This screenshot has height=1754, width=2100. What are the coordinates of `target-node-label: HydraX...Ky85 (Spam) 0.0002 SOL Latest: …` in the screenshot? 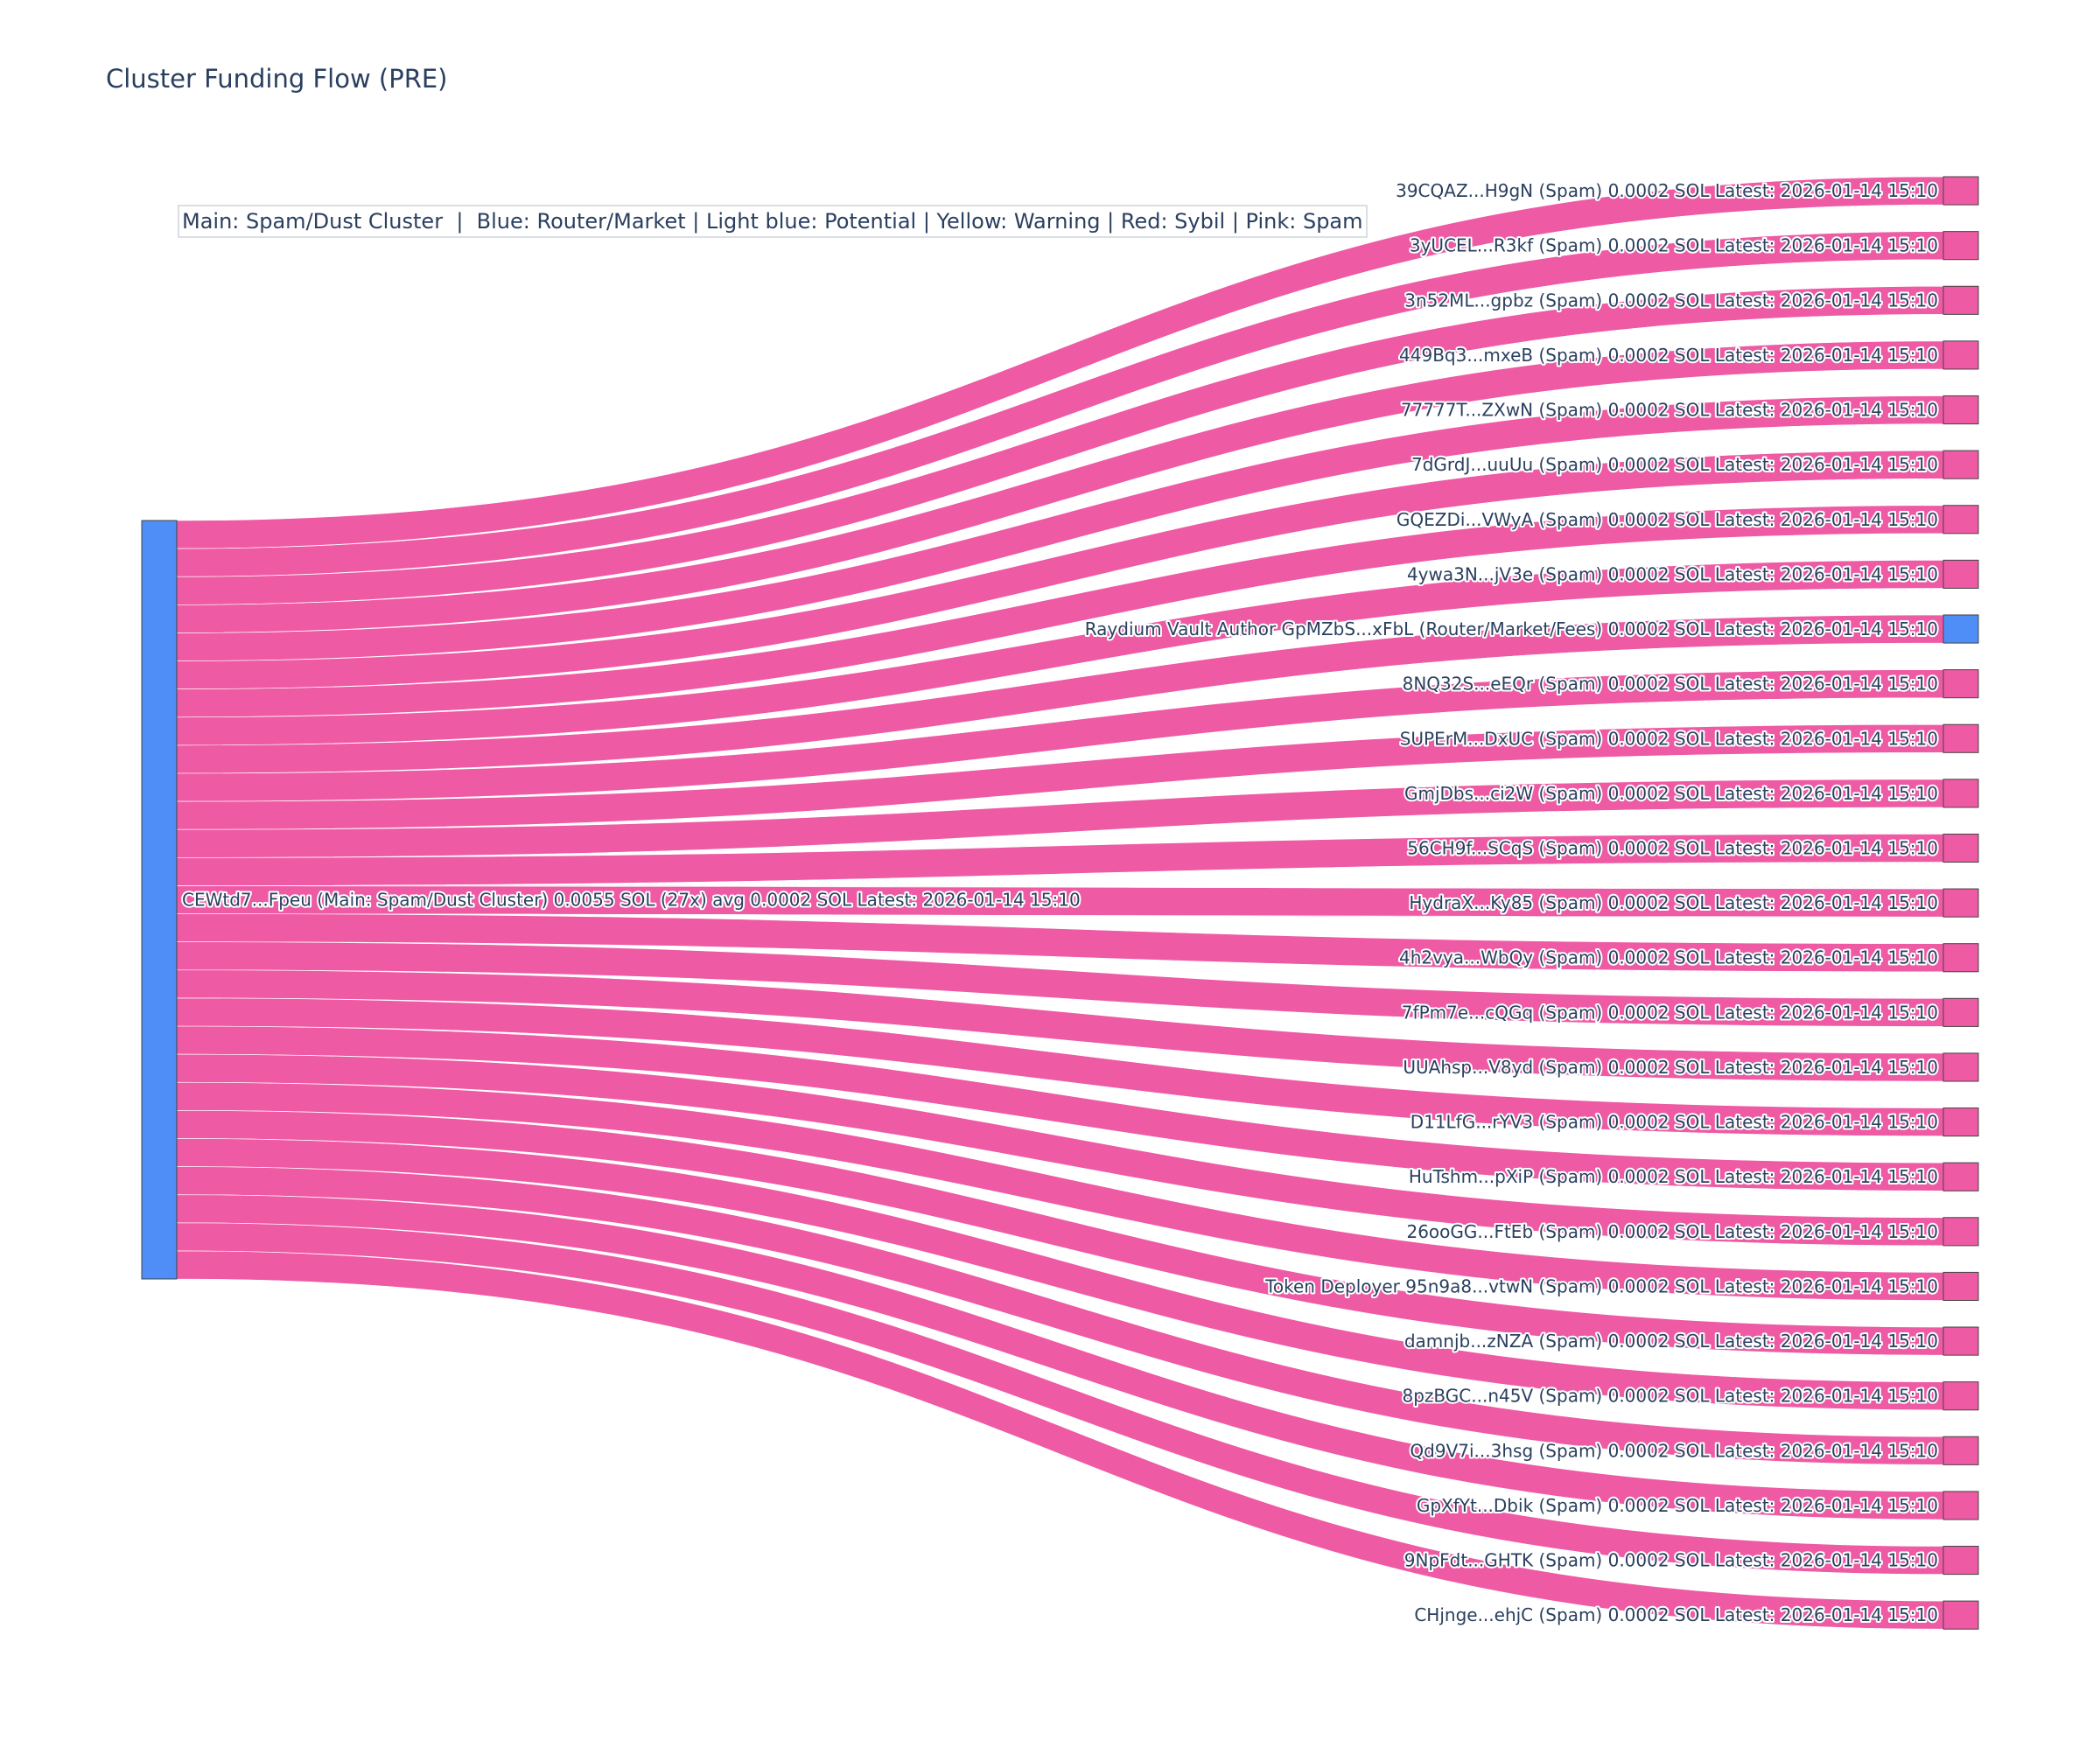 It's located at (1673, 902).